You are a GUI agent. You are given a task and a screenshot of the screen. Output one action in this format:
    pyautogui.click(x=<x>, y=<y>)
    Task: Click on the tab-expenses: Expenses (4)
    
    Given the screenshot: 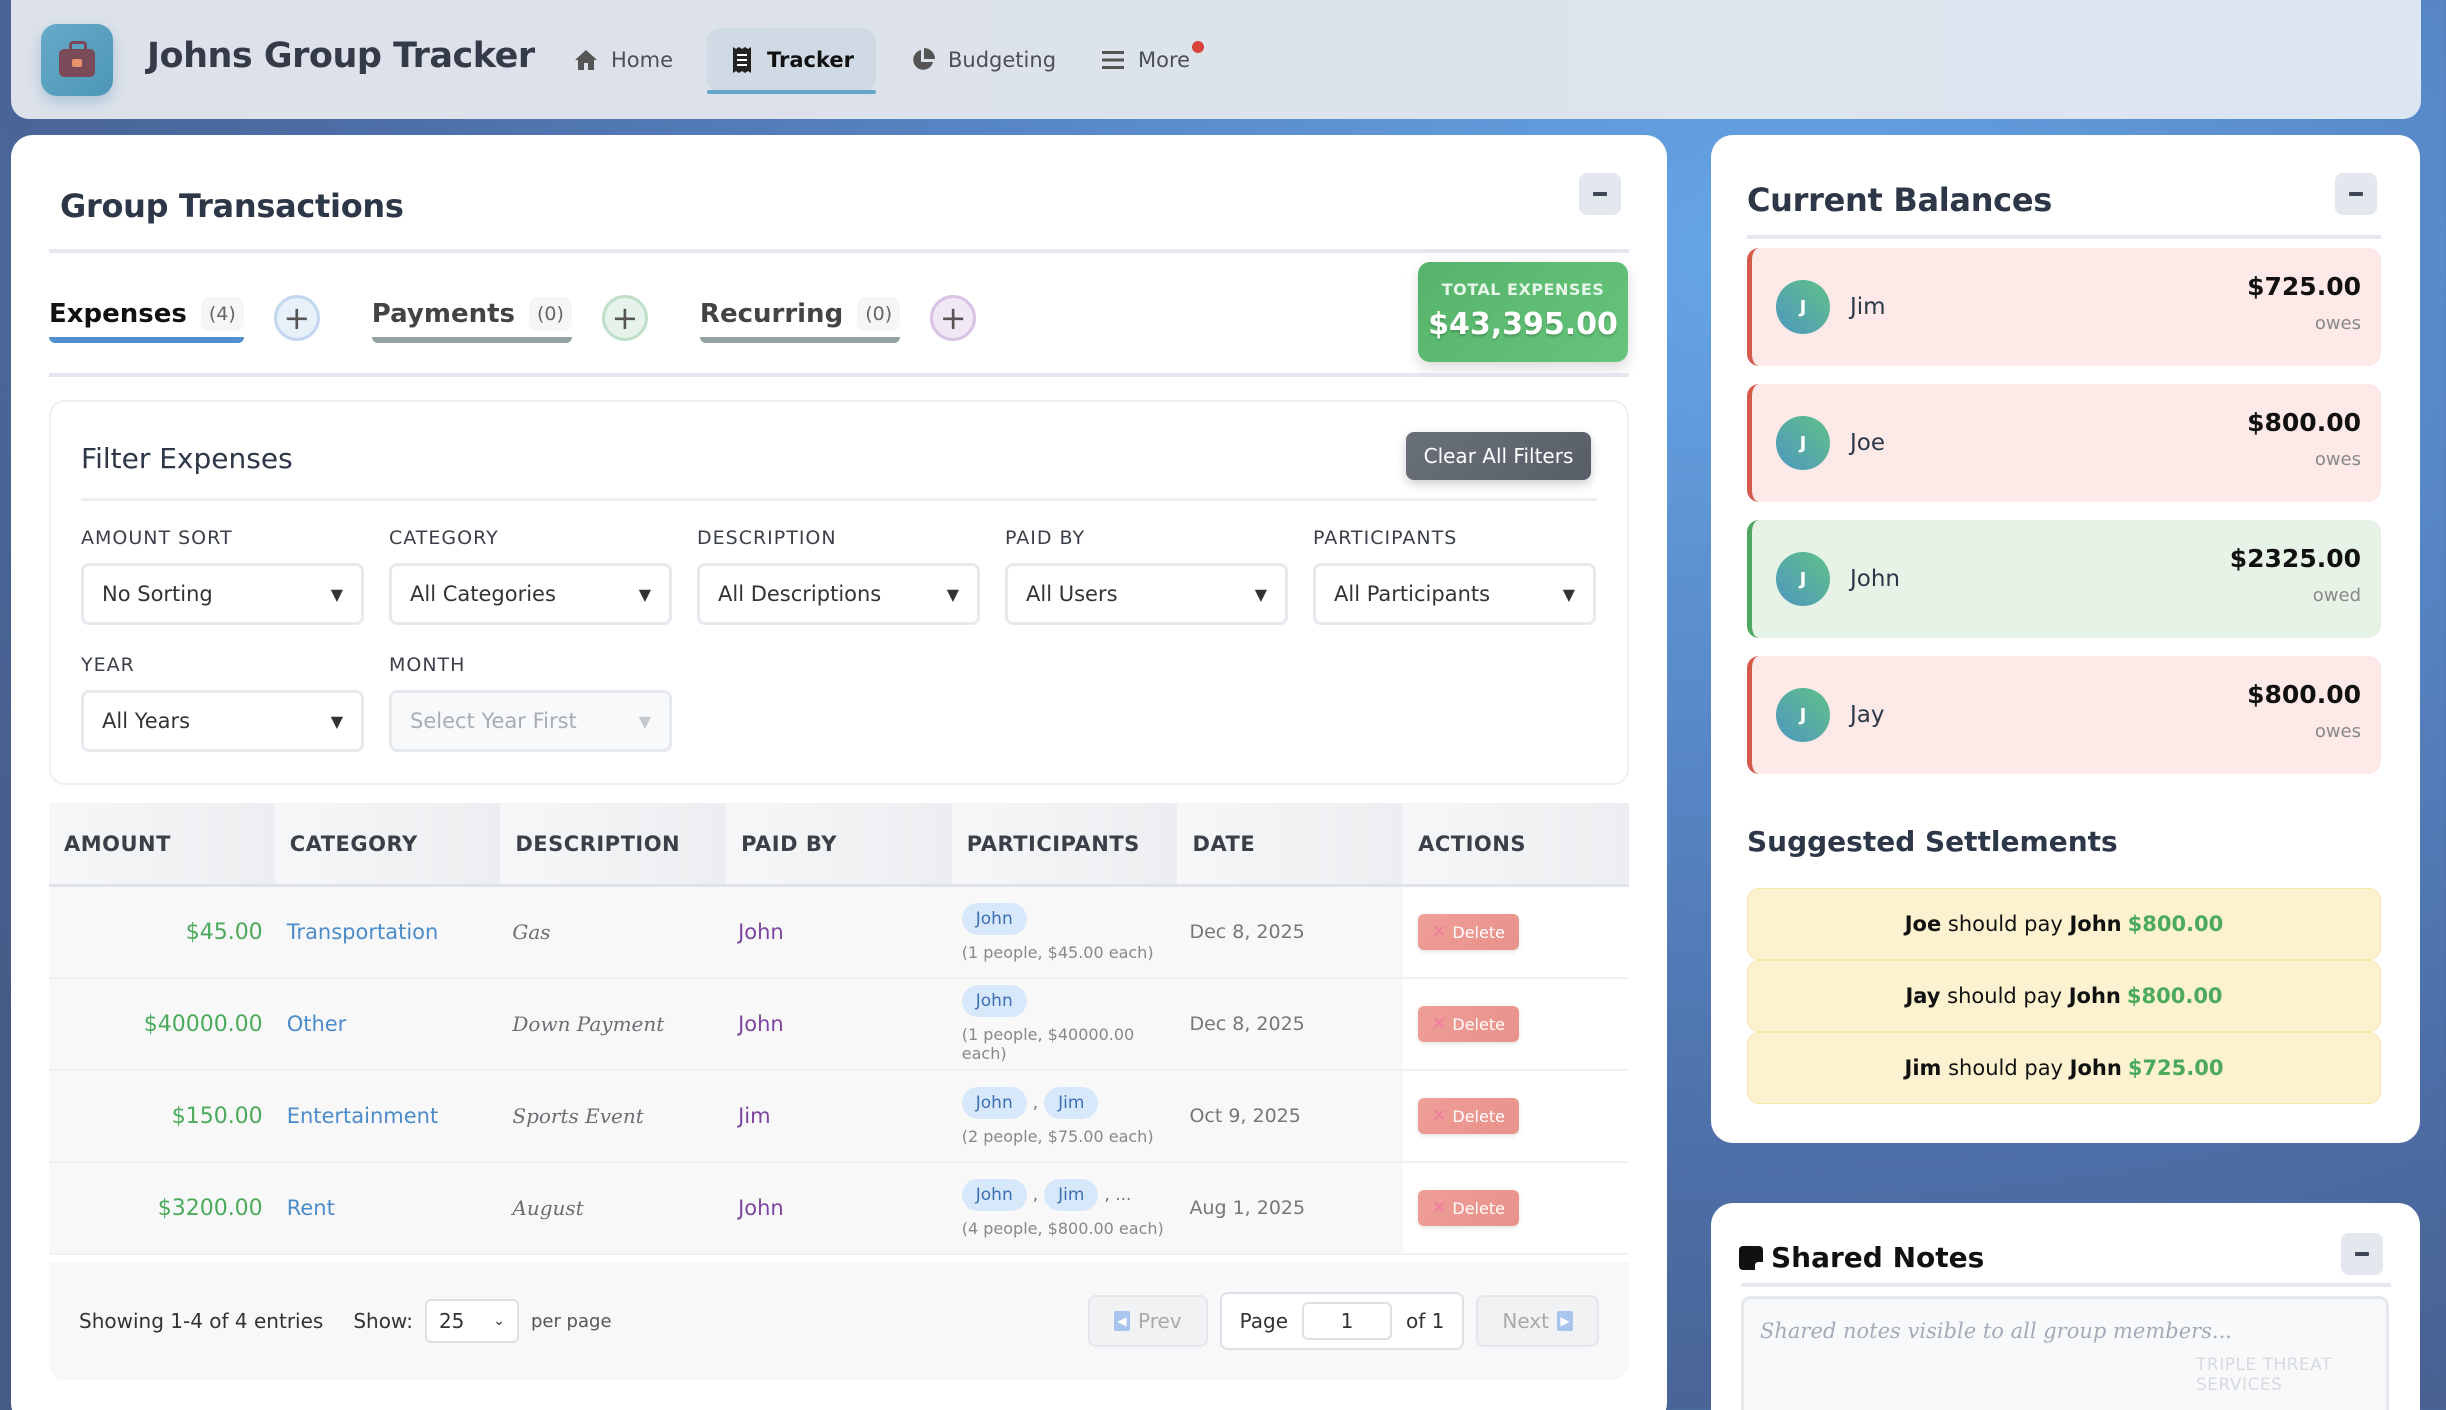 What is the action you would take?
    pyautogui.click(x=146, y=320)
    